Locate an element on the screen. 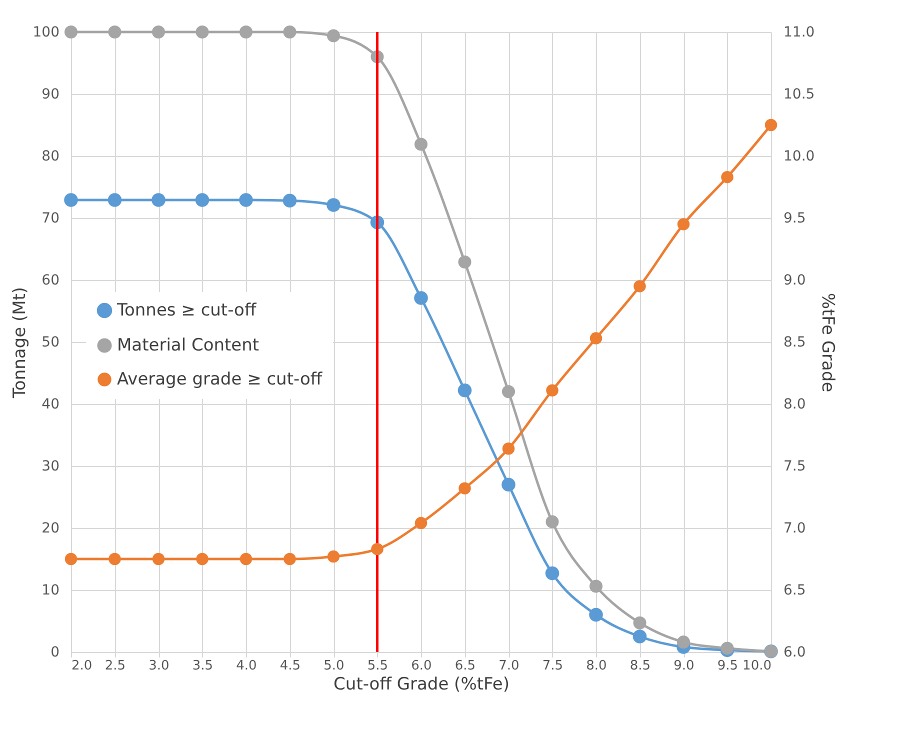 The image size is (912, 755). x-tick-label: 8.5 is located at coordinates (640, 666).